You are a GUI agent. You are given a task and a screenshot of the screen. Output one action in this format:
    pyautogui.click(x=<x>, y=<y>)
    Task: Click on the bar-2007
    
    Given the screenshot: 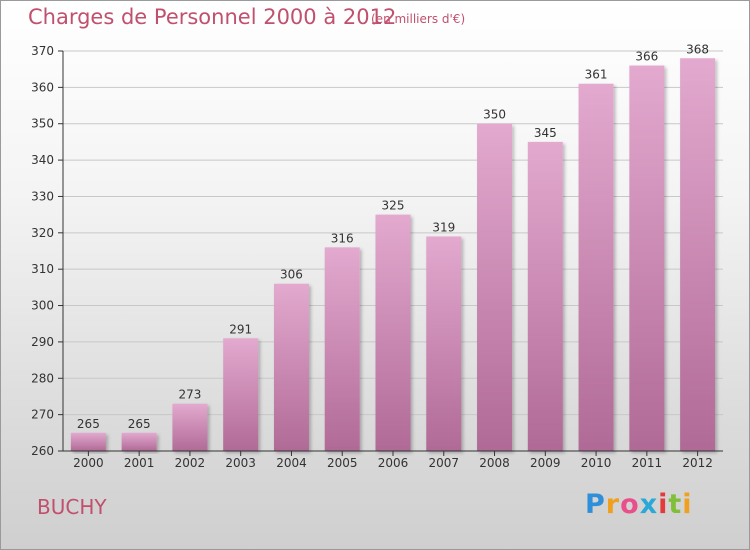 What is the action you would take?
    pyautogui.click(x=444, y=343)
    